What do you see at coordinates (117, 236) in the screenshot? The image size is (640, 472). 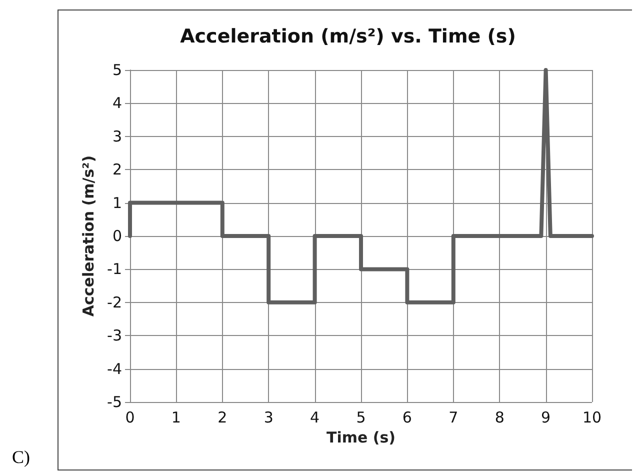 I see `y-tick-label: 0` at bounding box center [117, 236].